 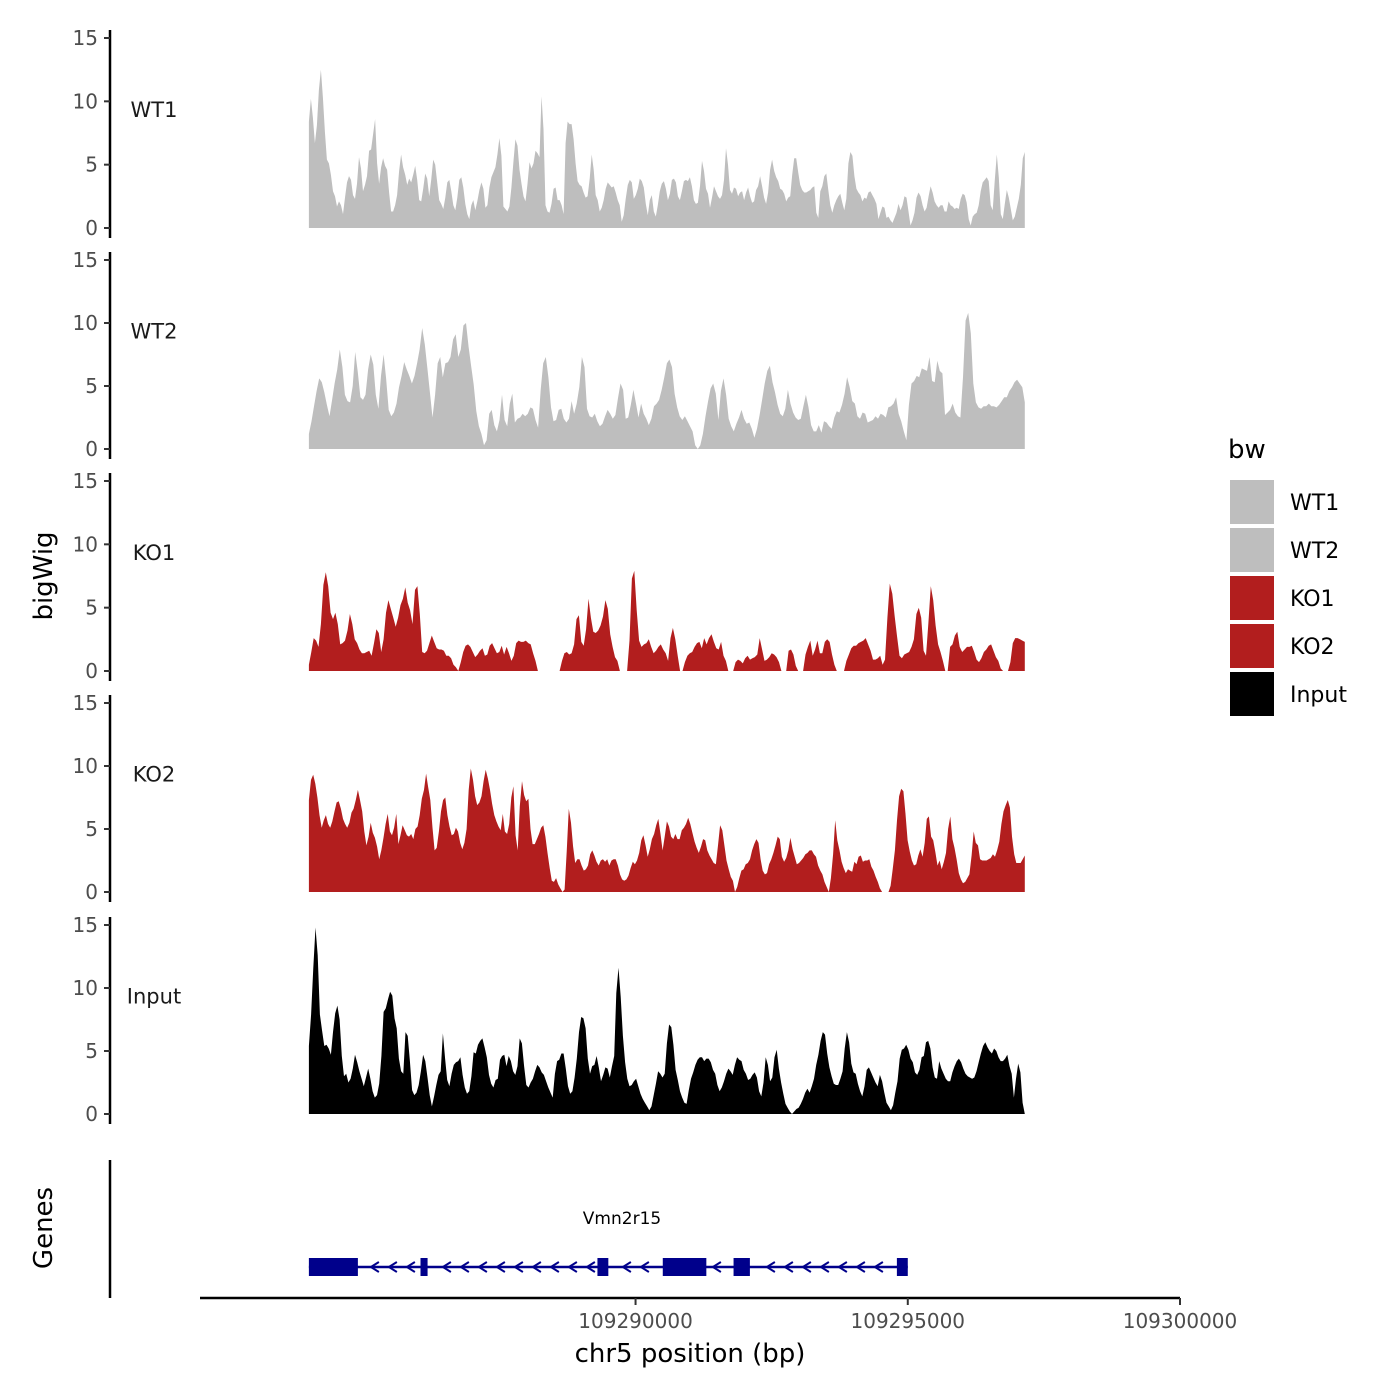 What do you see at coordinates (1282, 646) in the screenshot?
I see `legend-item-ko2: KO2` at bounding box center [1282, 646].